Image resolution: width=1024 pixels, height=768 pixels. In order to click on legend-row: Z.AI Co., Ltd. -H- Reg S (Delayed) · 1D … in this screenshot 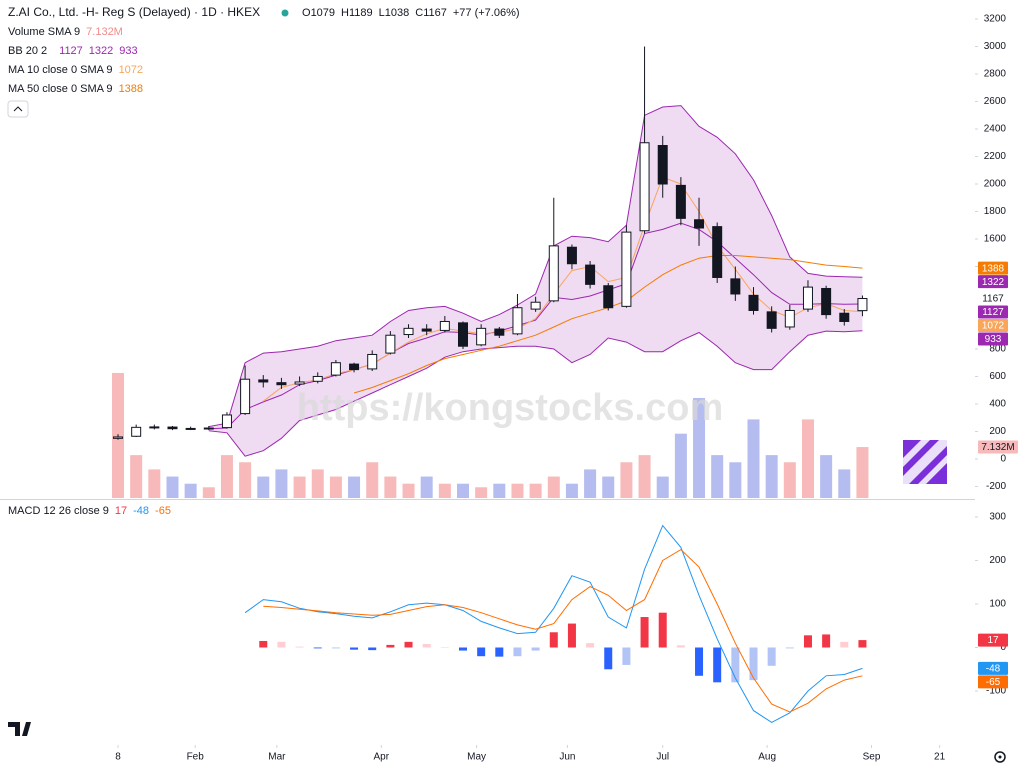, I will do `click(134, 12)`.